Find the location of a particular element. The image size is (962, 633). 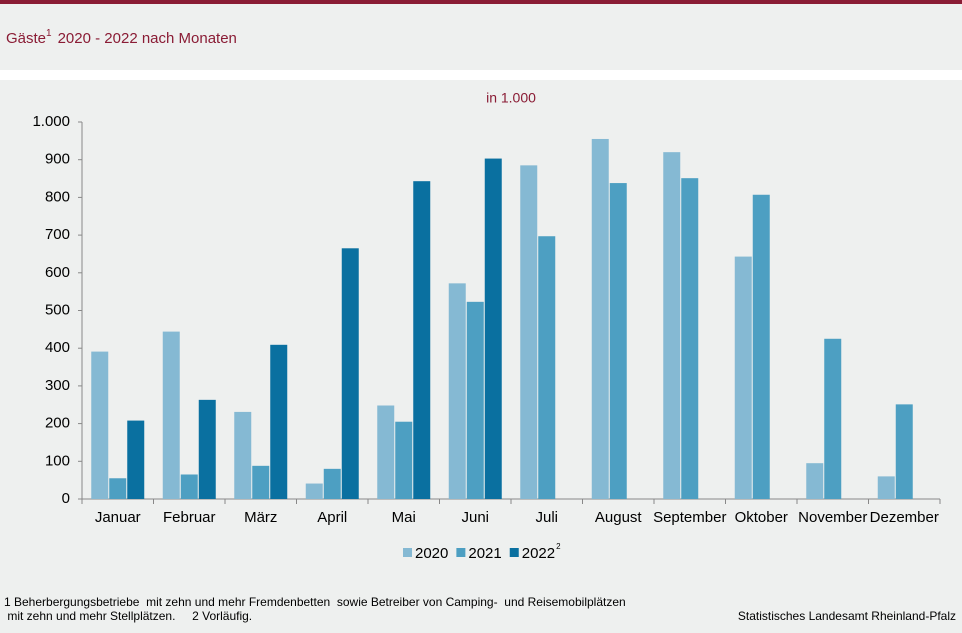

title-main: Gäste is located at coordinates (26, 38).